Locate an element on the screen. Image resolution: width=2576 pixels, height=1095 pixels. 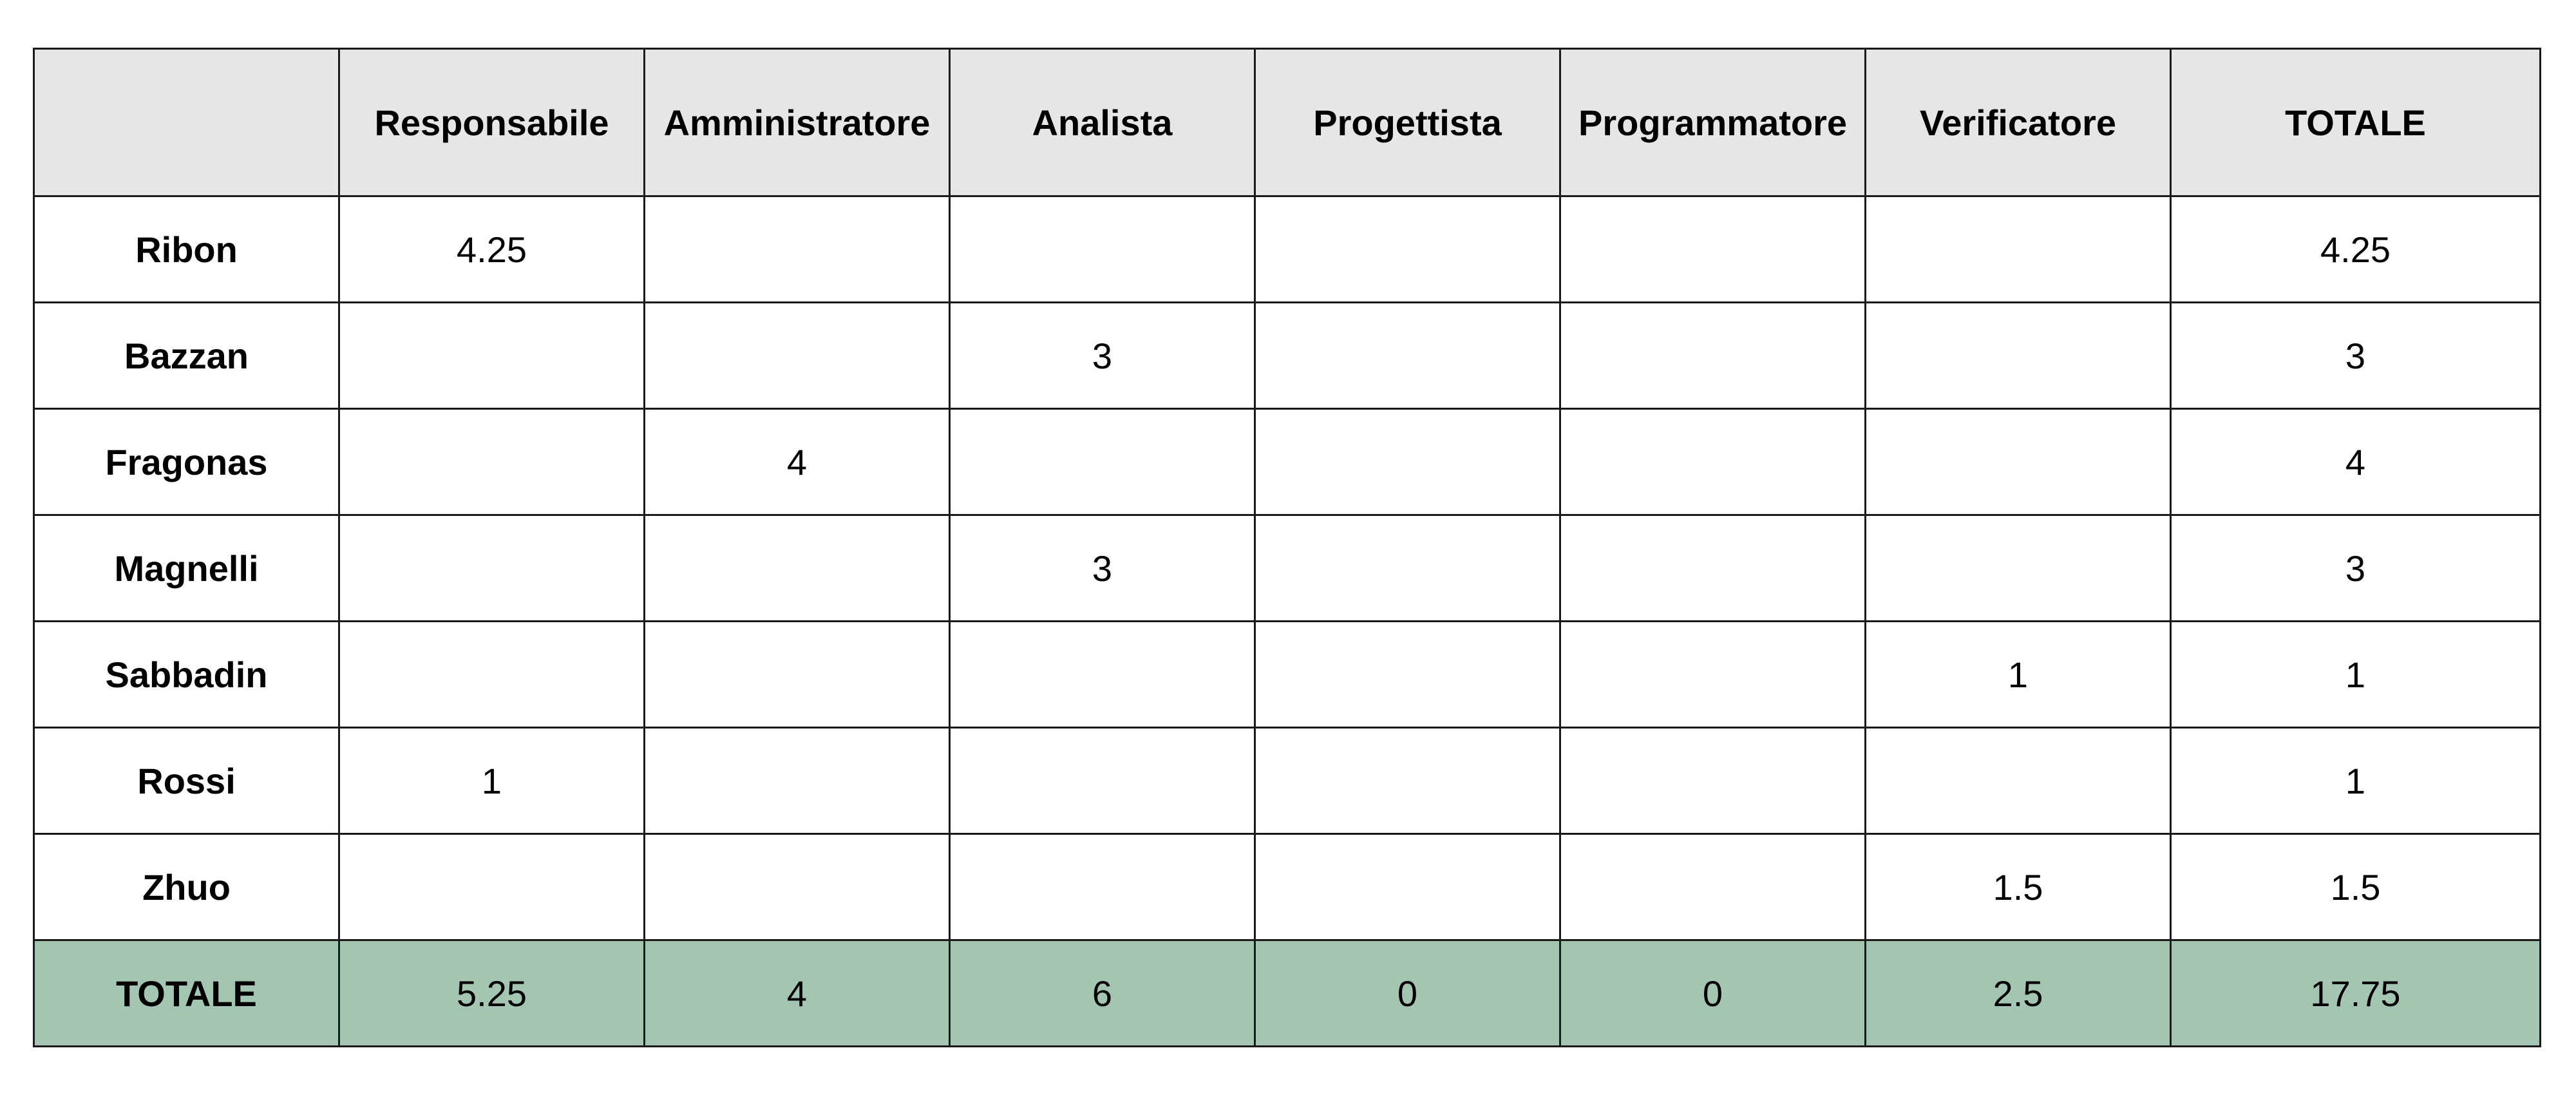
row-label: Ribon is located at coordinates (186, 249).